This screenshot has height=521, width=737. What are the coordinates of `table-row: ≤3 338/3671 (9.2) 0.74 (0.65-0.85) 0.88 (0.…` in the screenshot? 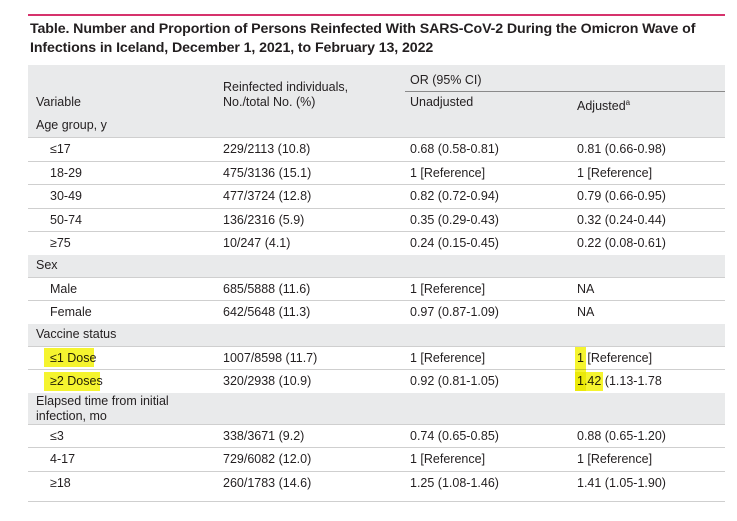 It's located at (376, 435).